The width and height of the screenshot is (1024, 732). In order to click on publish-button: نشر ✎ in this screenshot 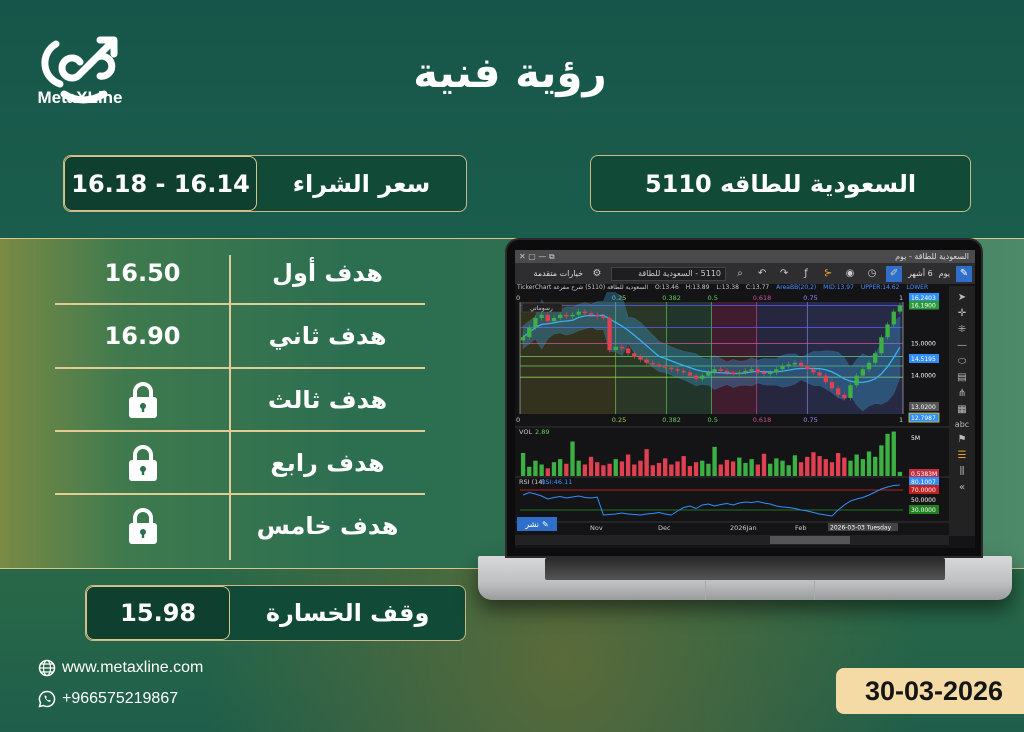, I will do `click(537, 524)`.